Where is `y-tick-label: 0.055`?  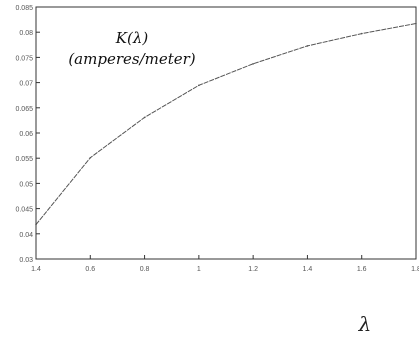 y-tick-label: 0.055 is located at coordinates (24, 159).